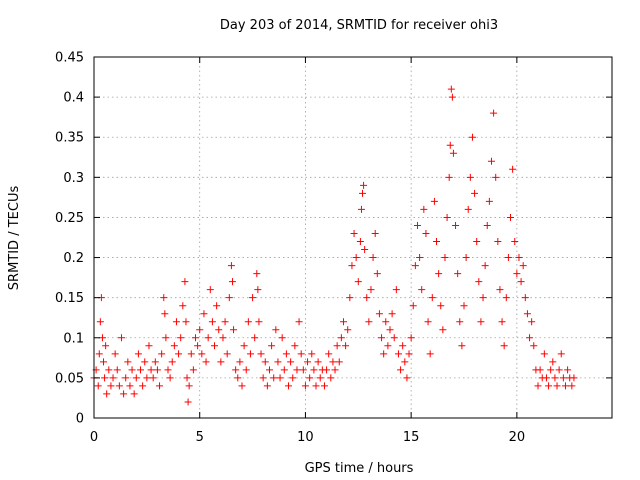 The image size is (640, 480). I want to click on x-tick-label: 0, so click(94, 437).